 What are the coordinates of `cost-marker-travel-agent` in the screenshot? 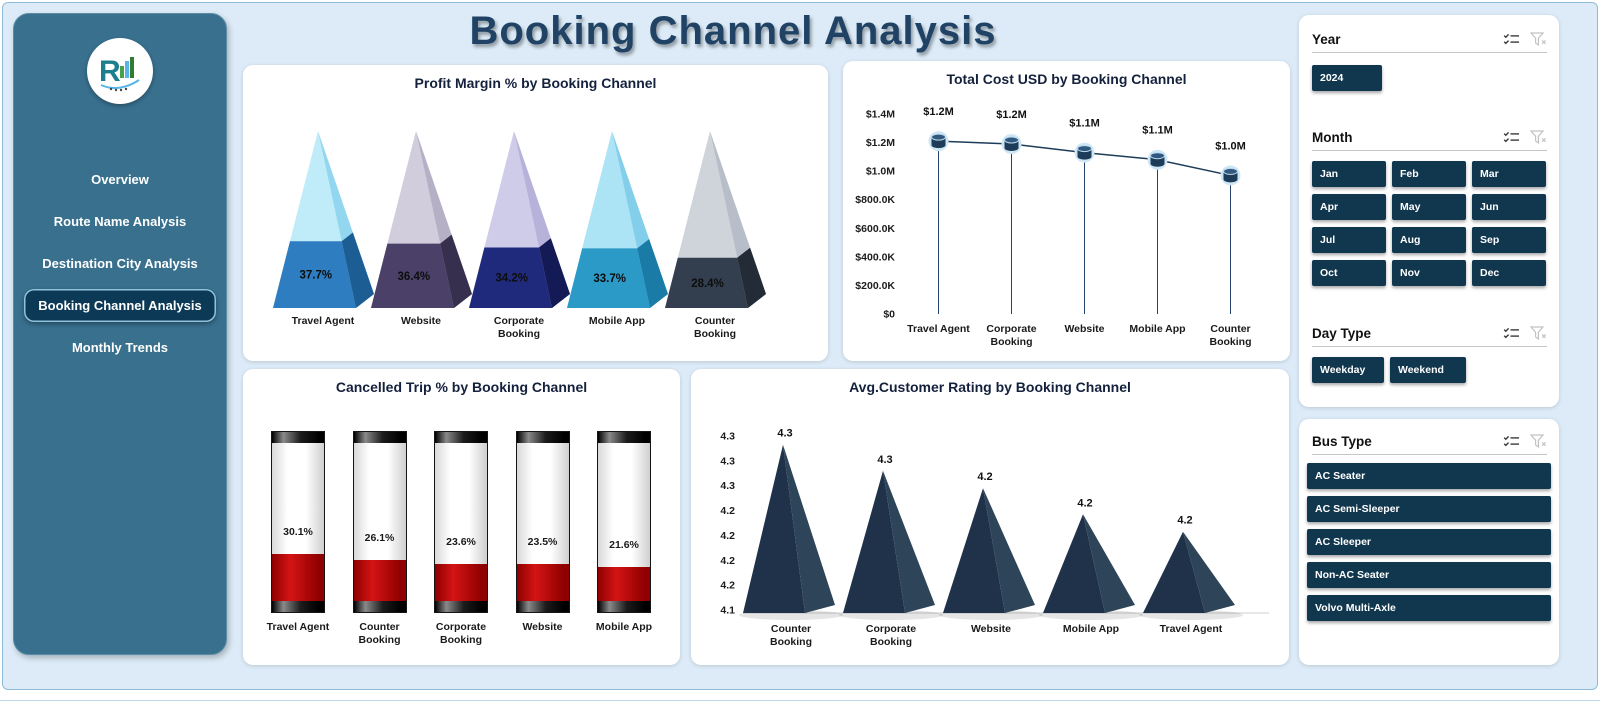 It's located at (938, 141).